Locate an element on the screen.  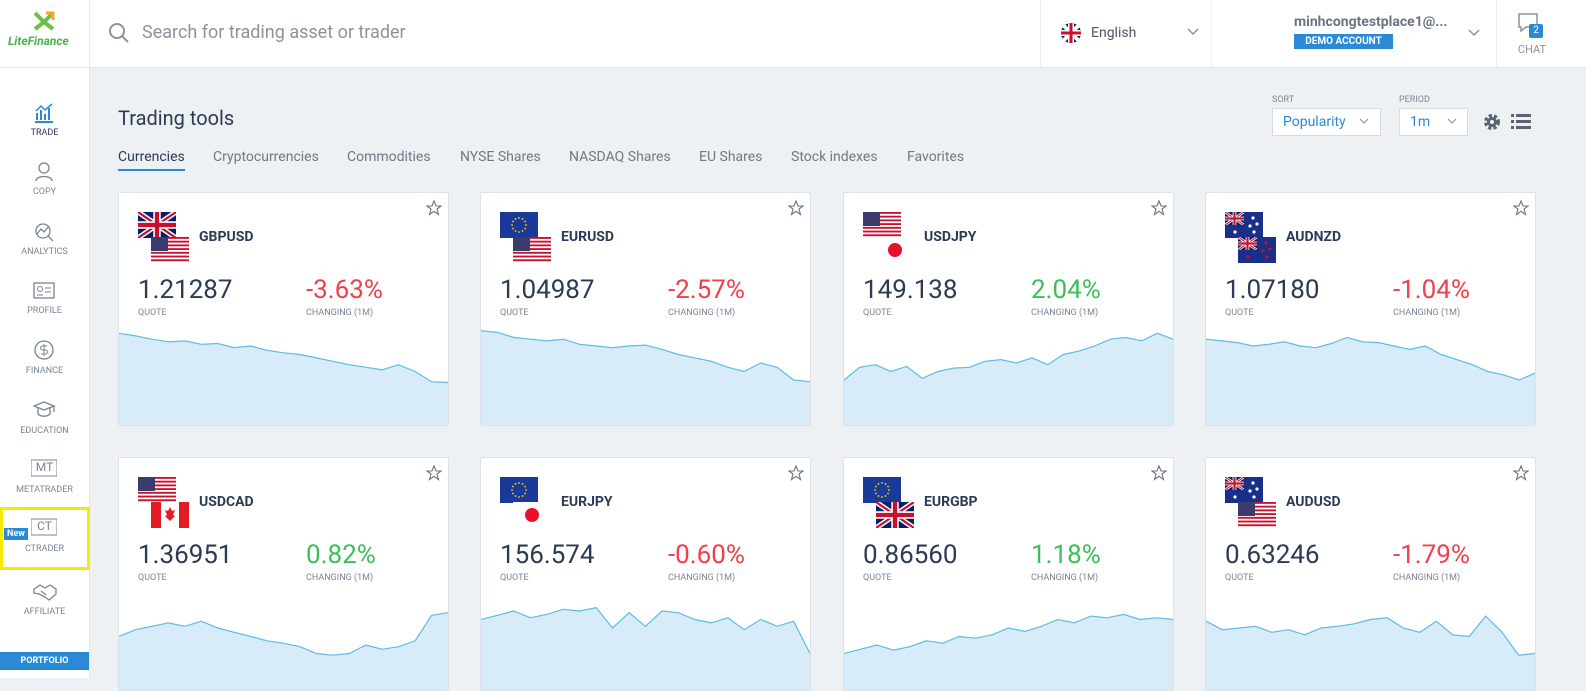
sort-select: Popularity is located at coordinates (1326, 122).